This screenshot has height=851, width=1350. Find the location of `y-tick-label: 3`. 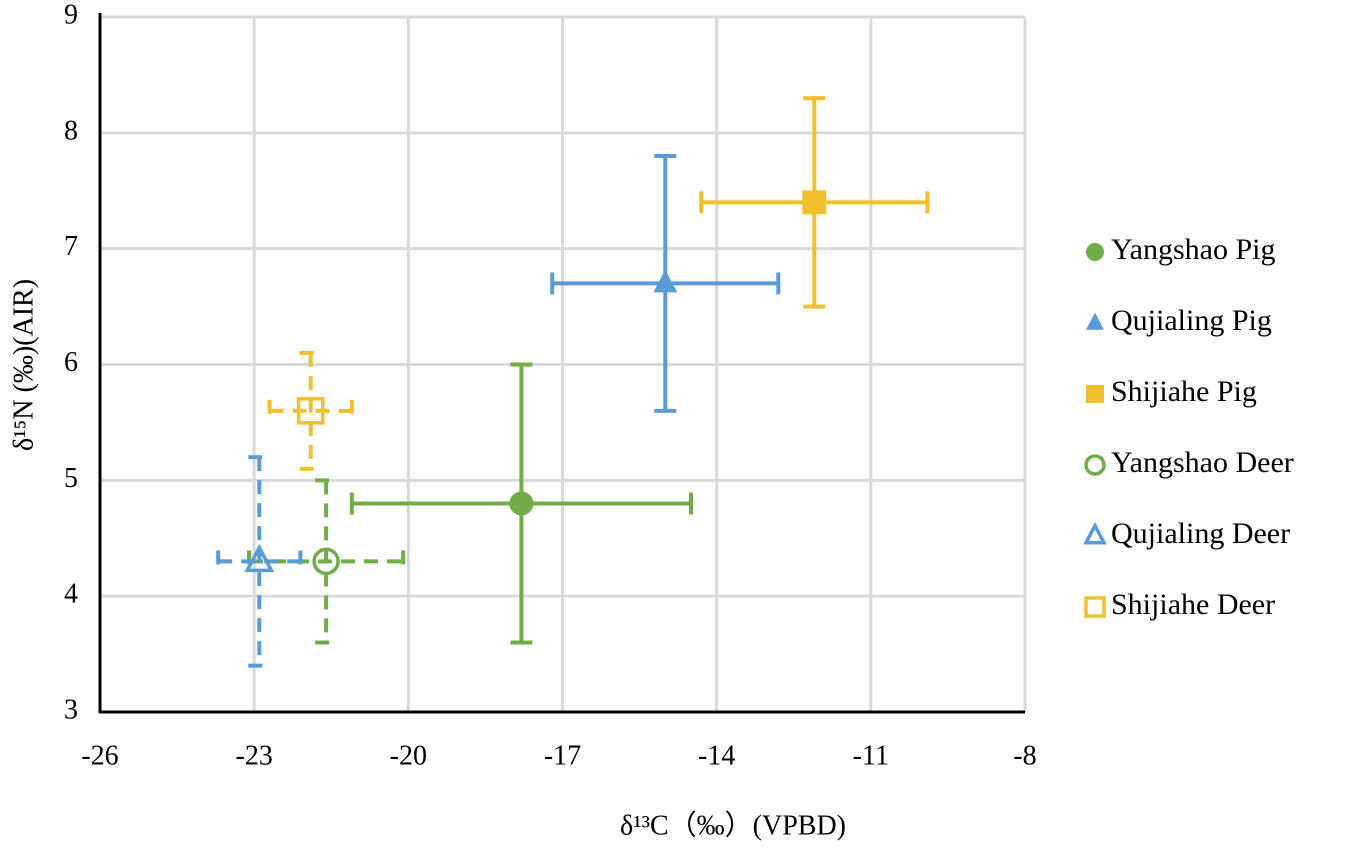

y-tick-label: 3 is located at coordinates (71, 709).